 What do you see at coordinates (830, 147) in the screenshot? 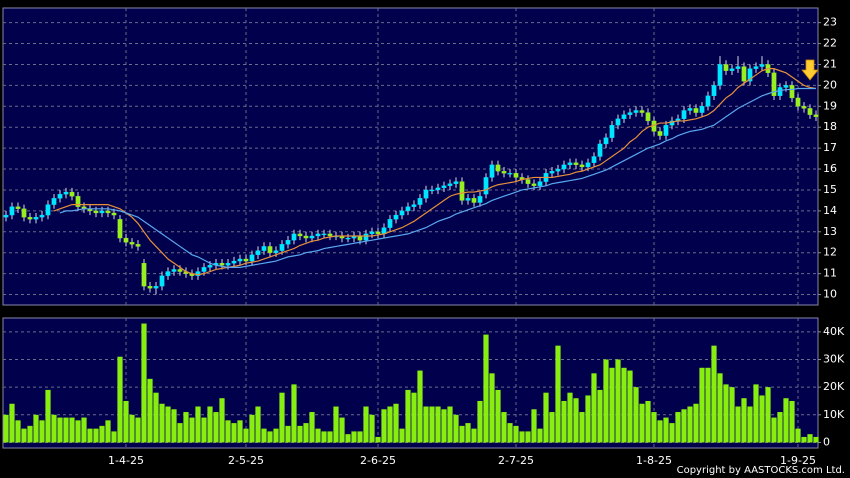
I see `y-tick-label: 17` at bounding box center [830, 147].